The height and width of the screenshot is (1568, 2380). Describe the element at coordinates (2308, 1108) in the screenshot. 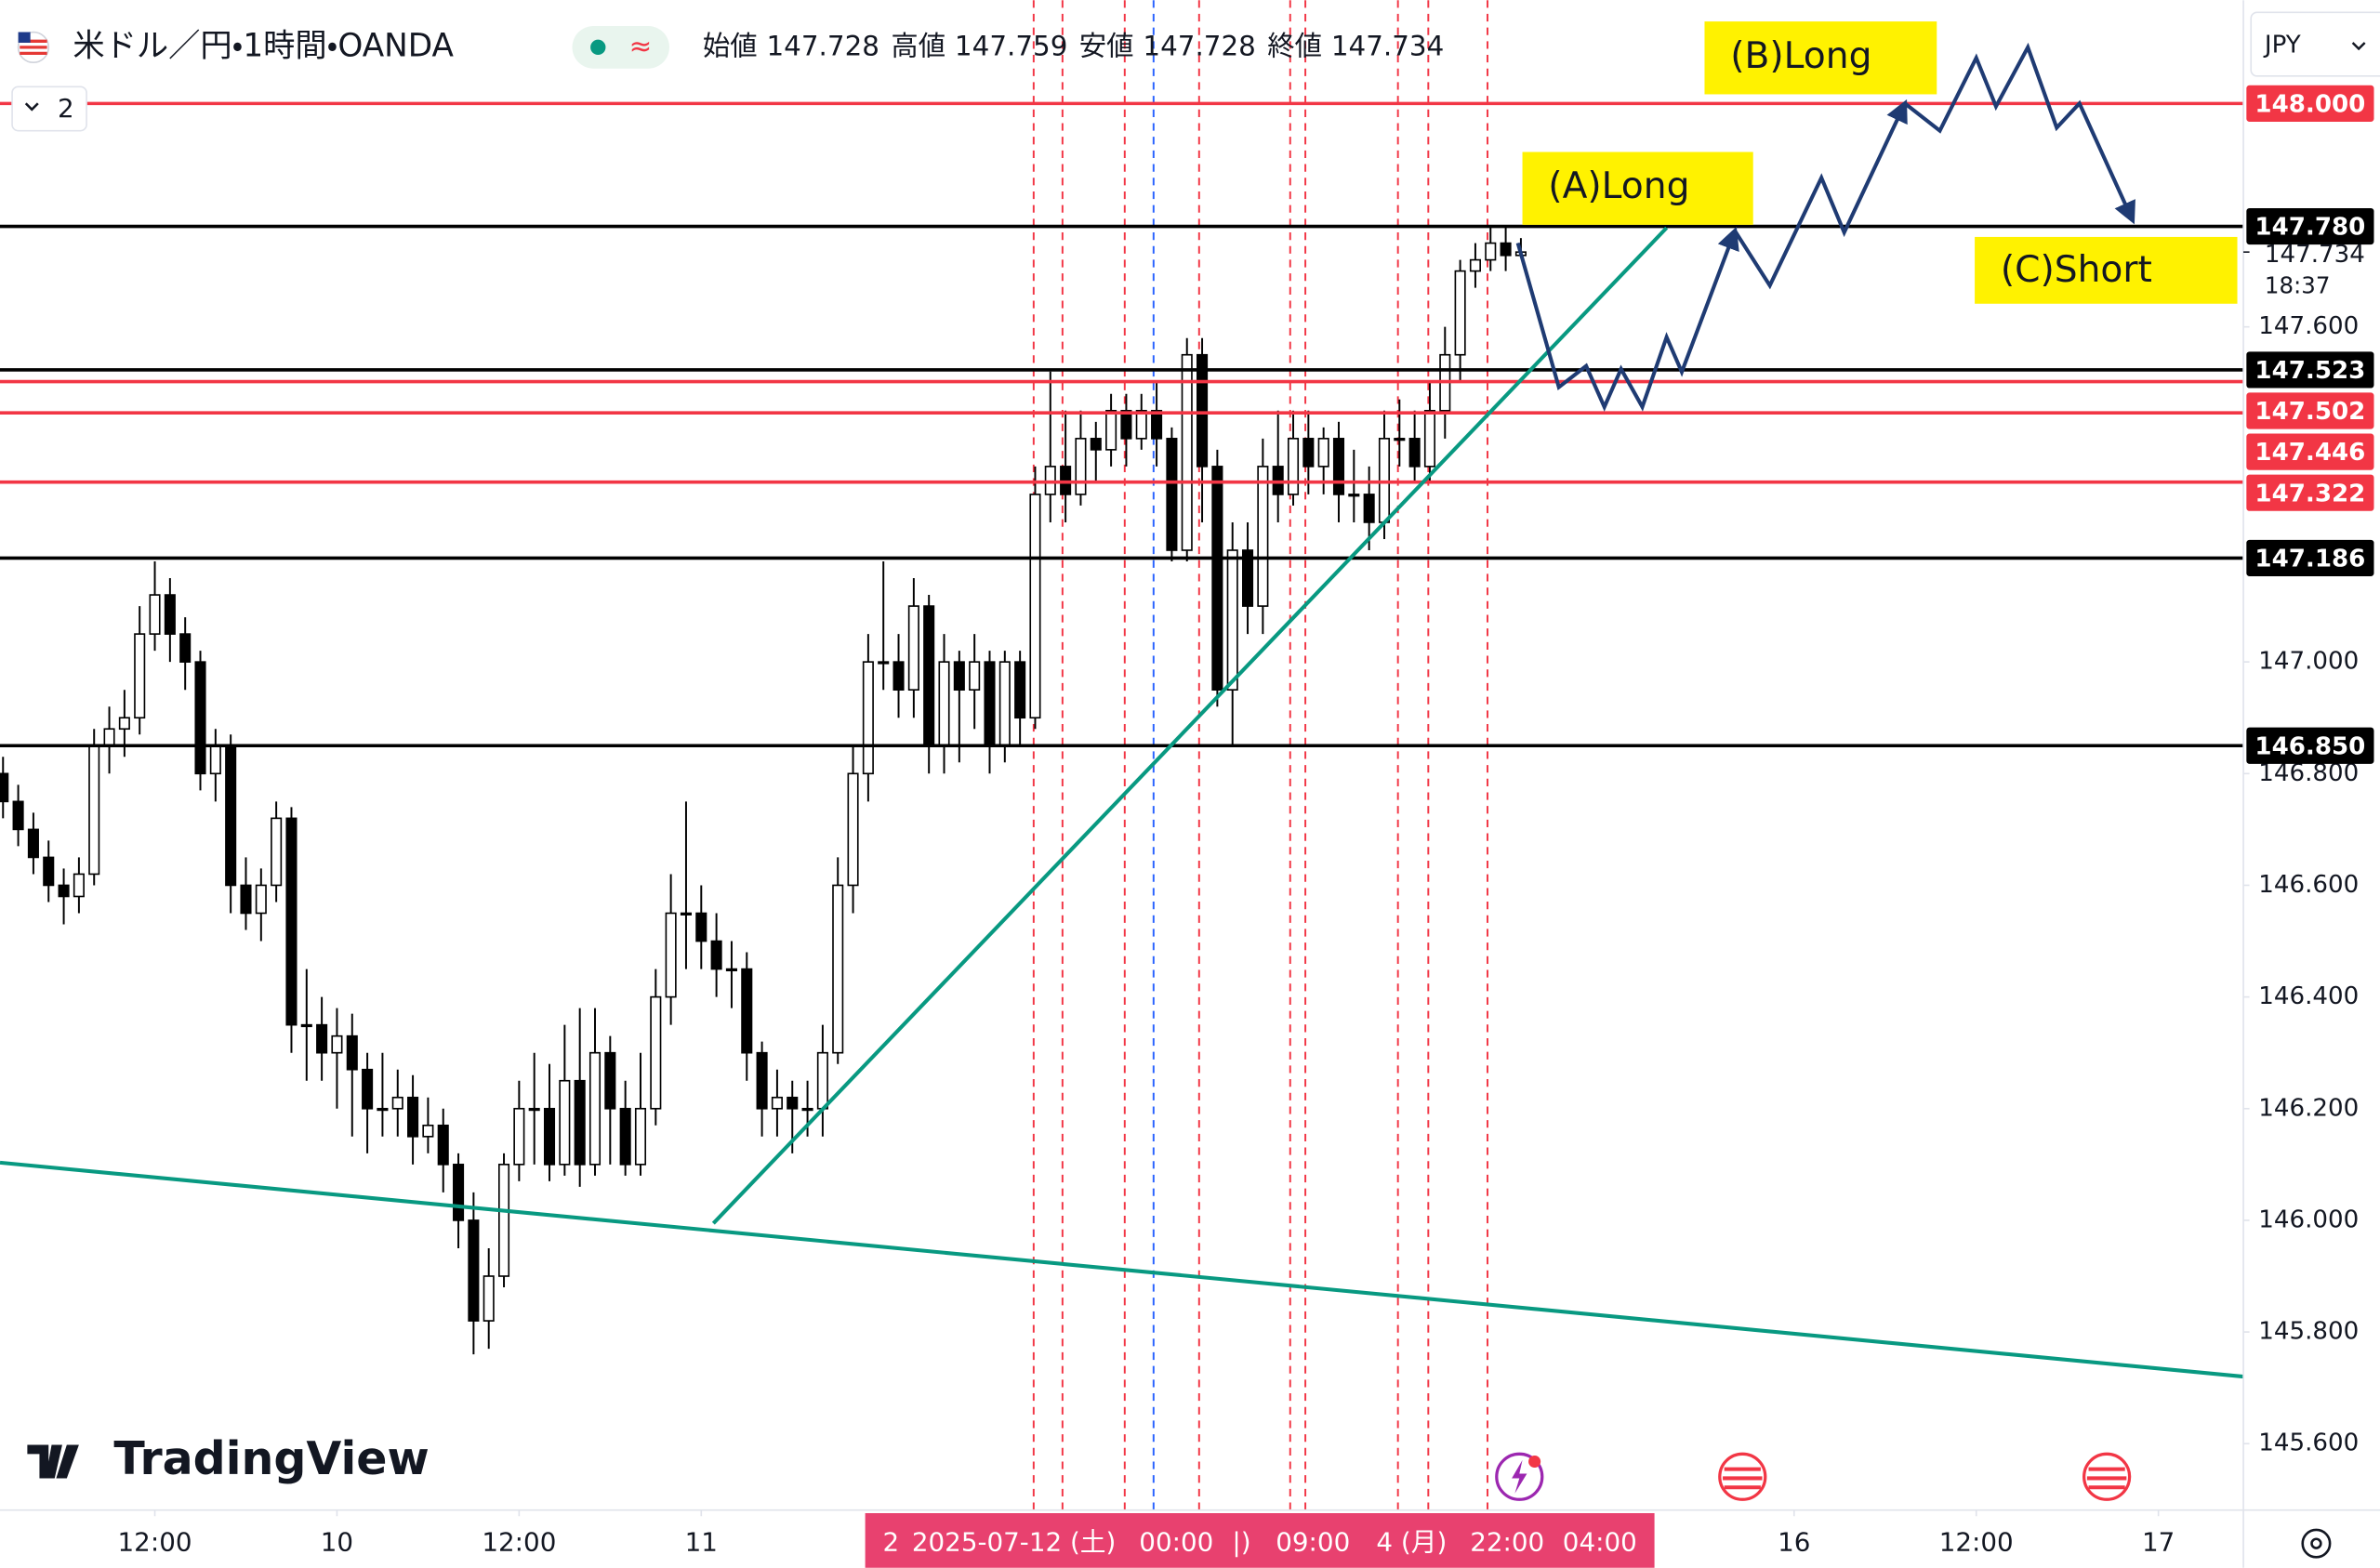

I see `y-tick-label: 146.200` at that location.